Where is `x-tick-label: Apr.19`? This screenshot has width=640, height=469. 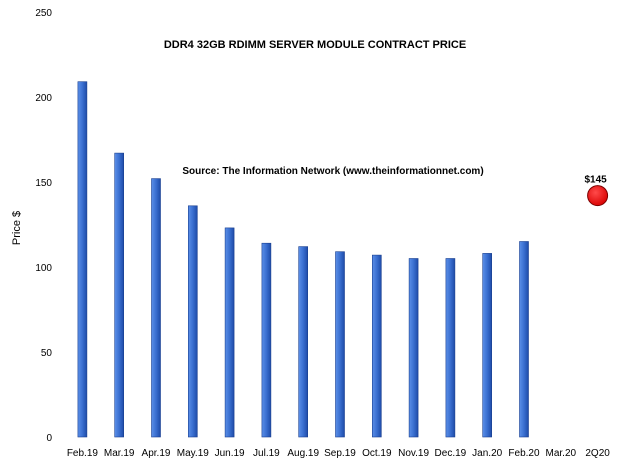
x-tick-label: Apr.19 is located at coordinates (156, 453).